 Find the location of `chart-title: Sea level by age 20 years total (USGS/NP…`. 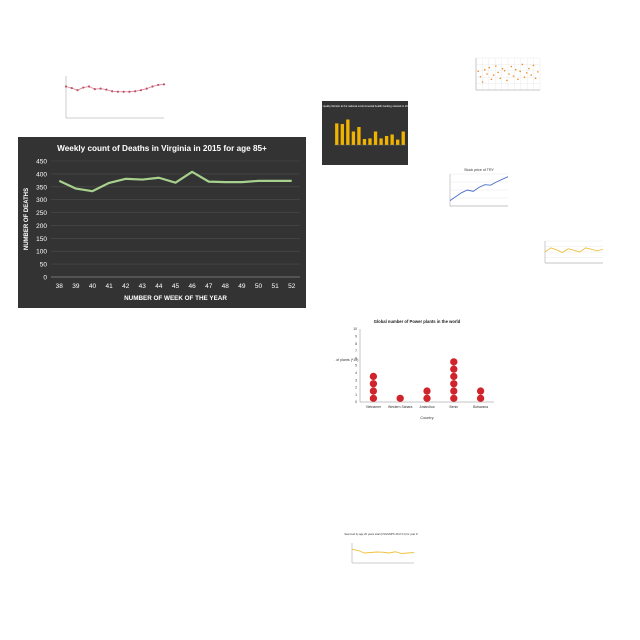

chart-title: Sea level by age 20 years total (USGS/NP… is located at coordinates (381, 534).